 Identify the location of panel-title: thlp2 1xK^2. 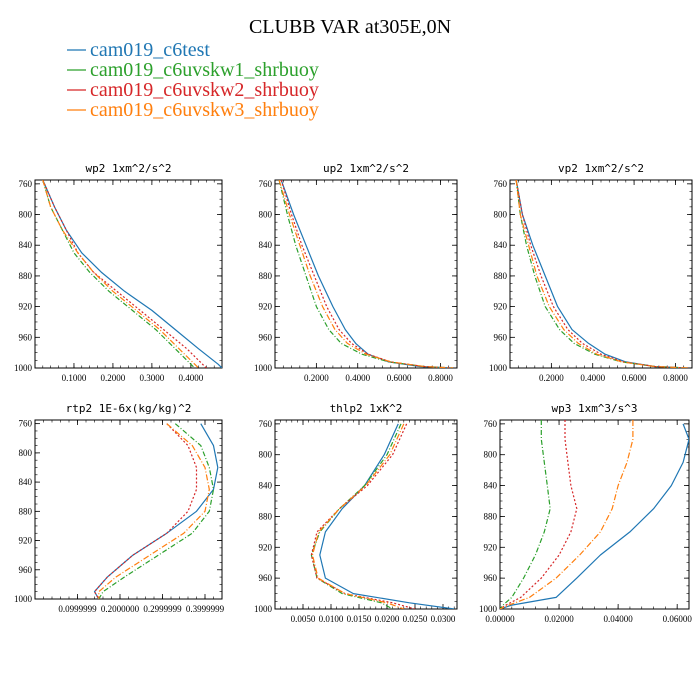
(366, 408).